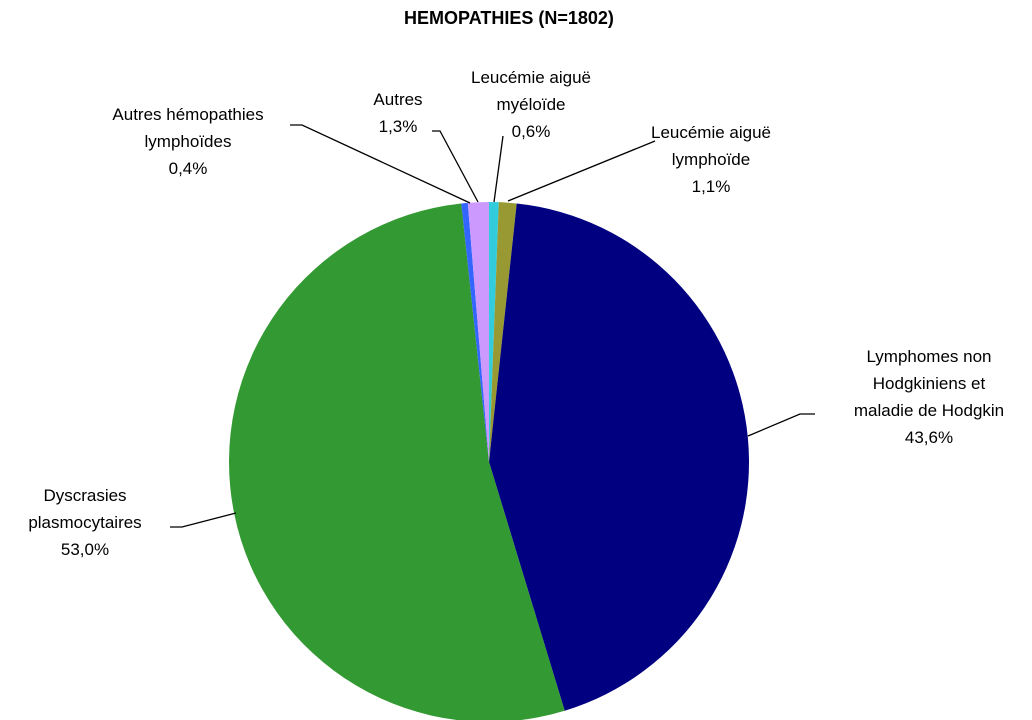 Image resolution: width=1032 pixels, height=720 pixels. What do you see at coordinates (188, 168) in the screenshot?
I see `value-label: 0,4%` at bounding box center [188, 168].